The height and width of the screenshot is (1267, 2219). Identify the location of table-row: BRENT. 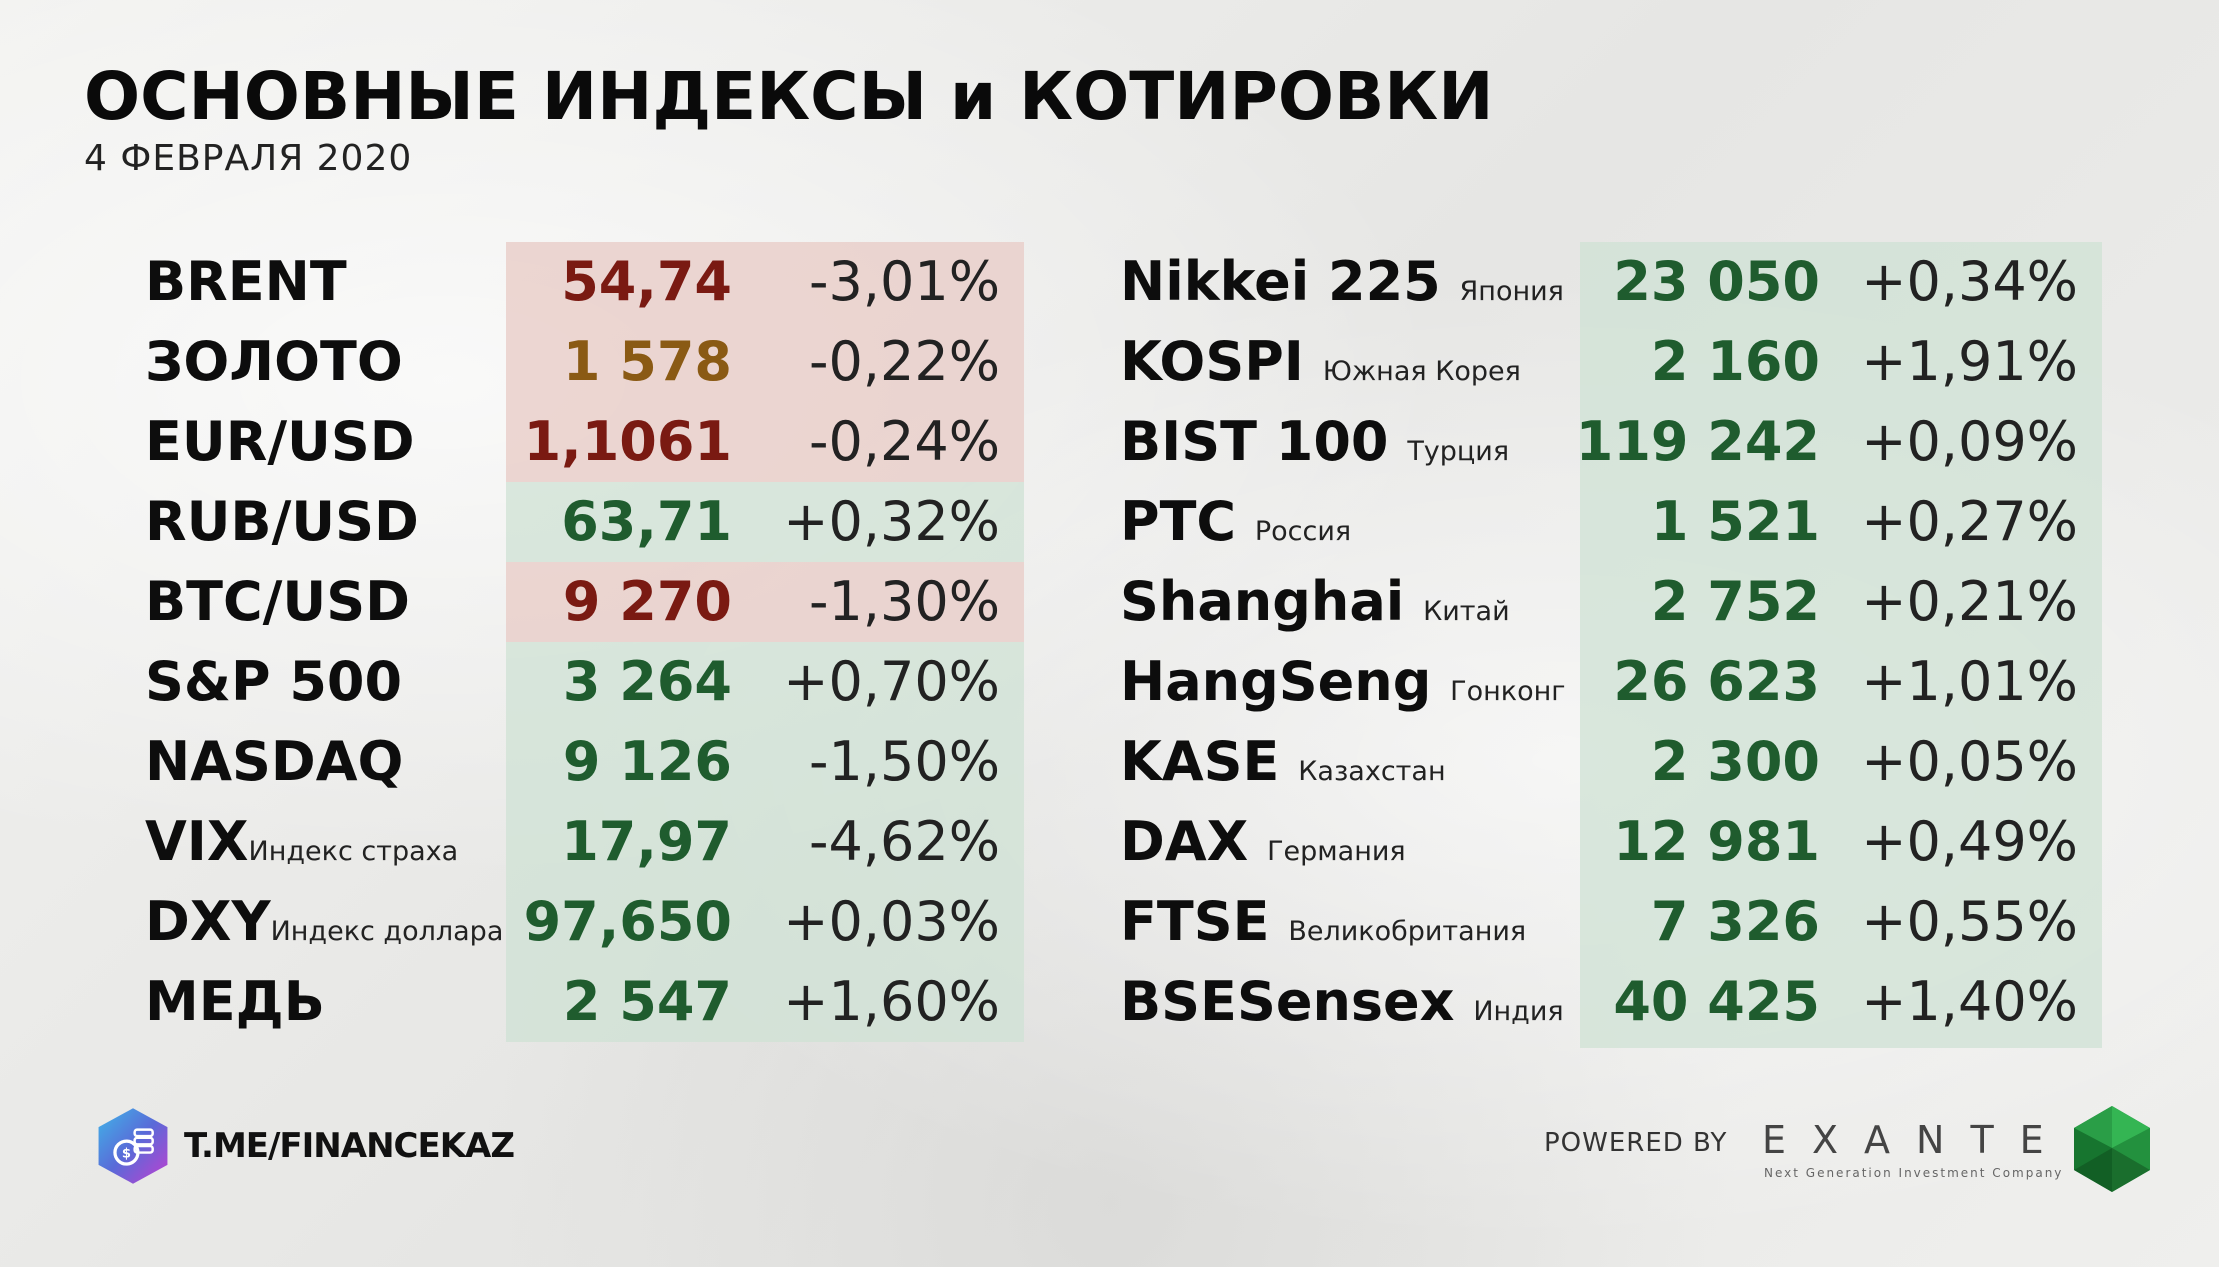
(325, 282).